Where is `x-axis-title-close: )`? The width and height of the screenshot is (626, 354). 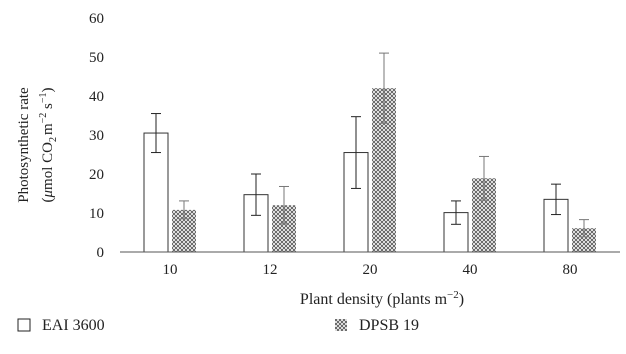
x-axis-title-close: ) is located at coordinates (461, 299).